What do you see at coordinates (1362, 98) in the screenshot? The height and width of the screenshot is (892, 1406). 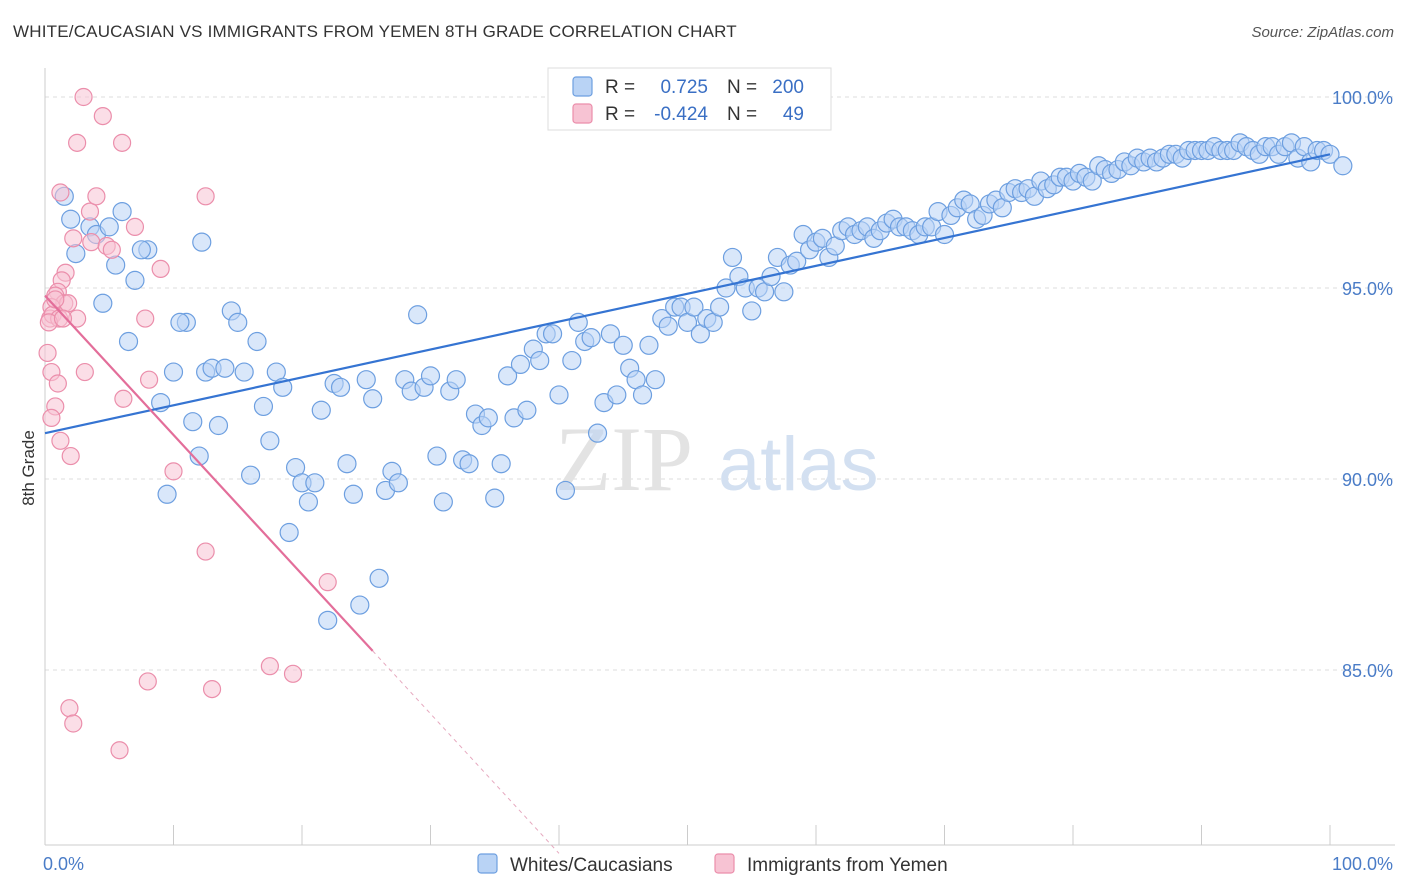 I see `y-tick-label: 100.0%` at bounding box center [1362, 98].